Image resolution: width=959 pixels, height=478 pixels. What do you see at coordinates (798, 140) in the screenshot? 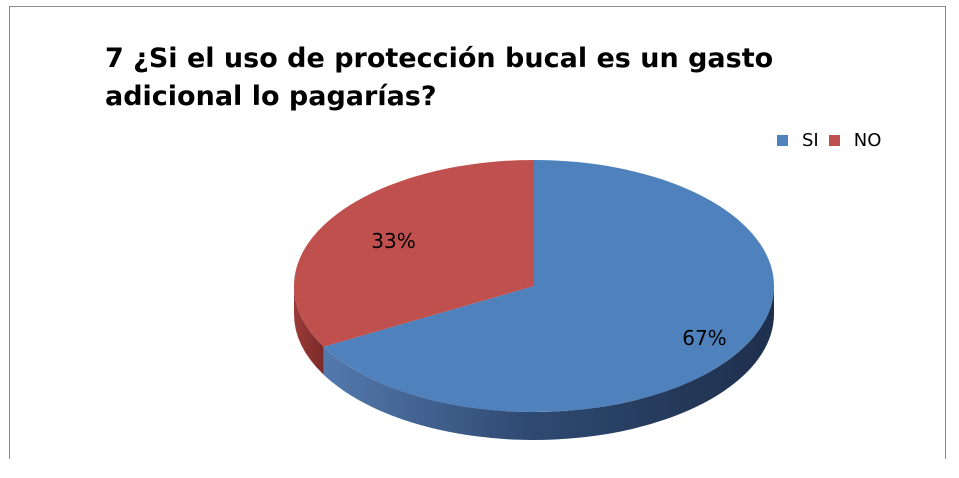
I see `legend-item-si: SI` at bounding box center [798, 140].